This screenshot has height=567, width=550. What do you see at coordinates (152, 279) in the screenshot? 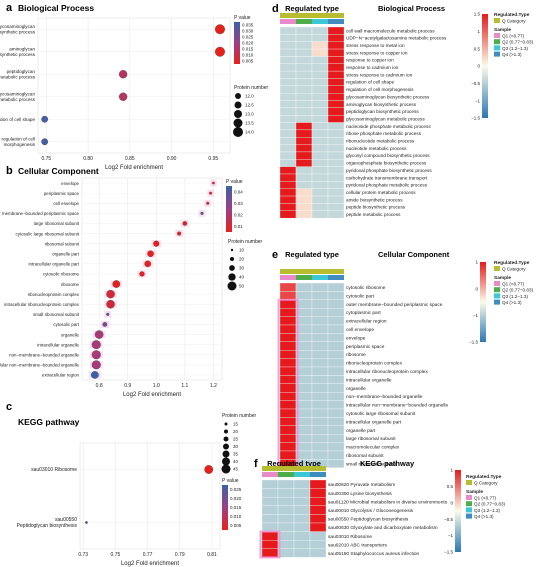
I see `plot-area-b` at bounding box center [152, 279].